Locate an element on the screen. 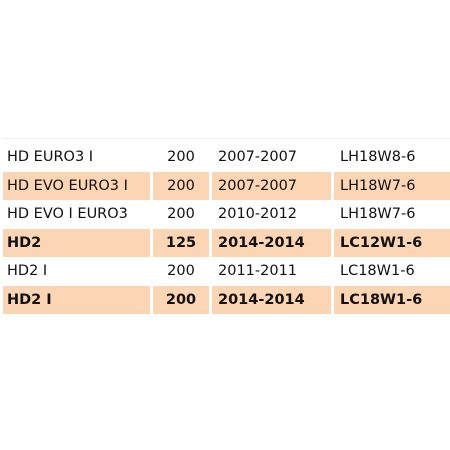 This screenshot has height=450, width=450. table-row: HD EVO I EURO3 200 2010-2012 LH18W7-6 is located at coordinates (226, 214).